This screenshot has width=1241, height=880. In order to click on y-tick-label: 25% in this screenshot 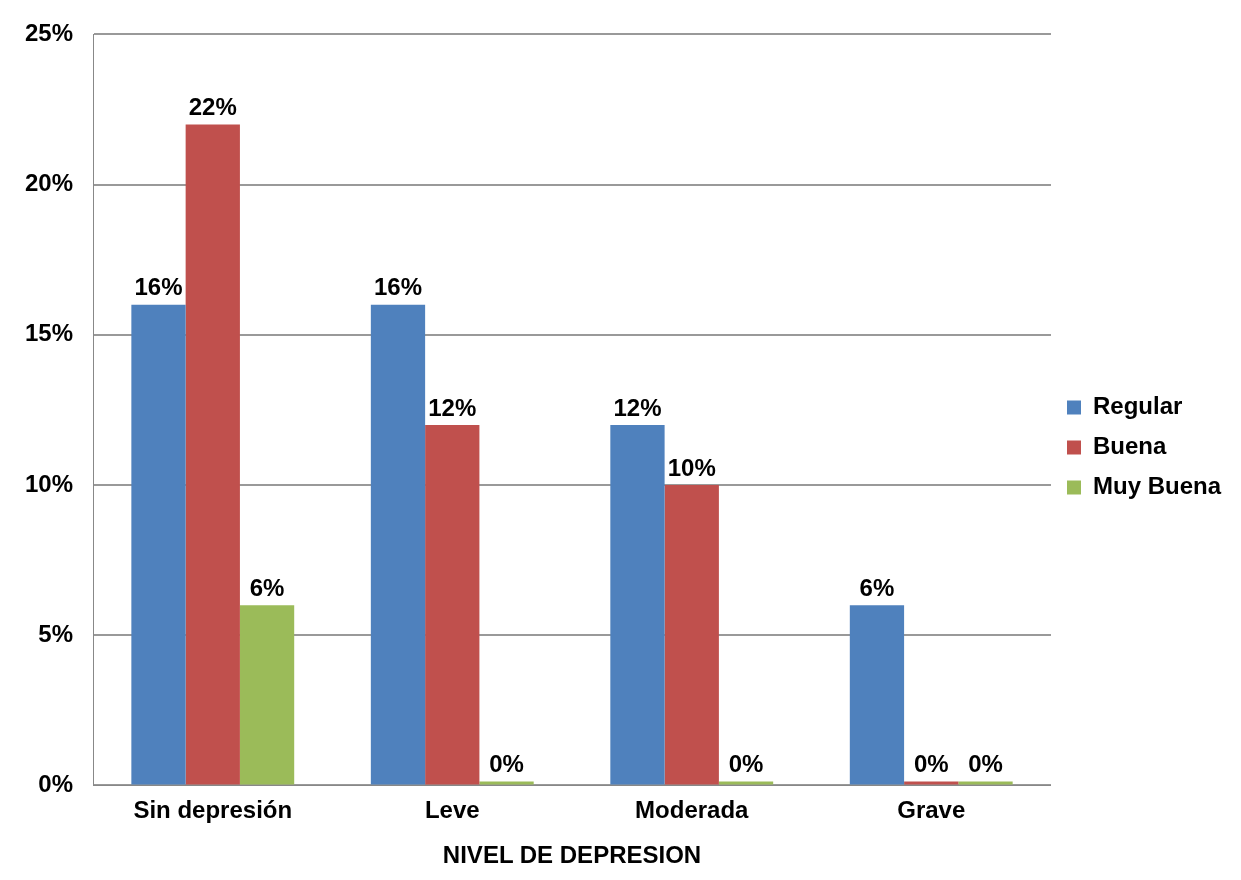, I will do `click(49, 33)`.